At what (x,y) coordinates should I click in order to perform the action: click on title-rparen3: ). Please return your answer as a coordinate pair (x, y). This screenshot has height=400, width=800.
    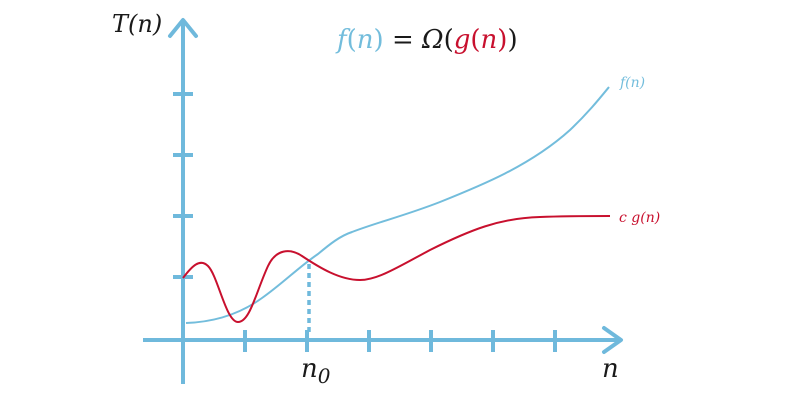
    Looking at the image, I should click on (502, 40).